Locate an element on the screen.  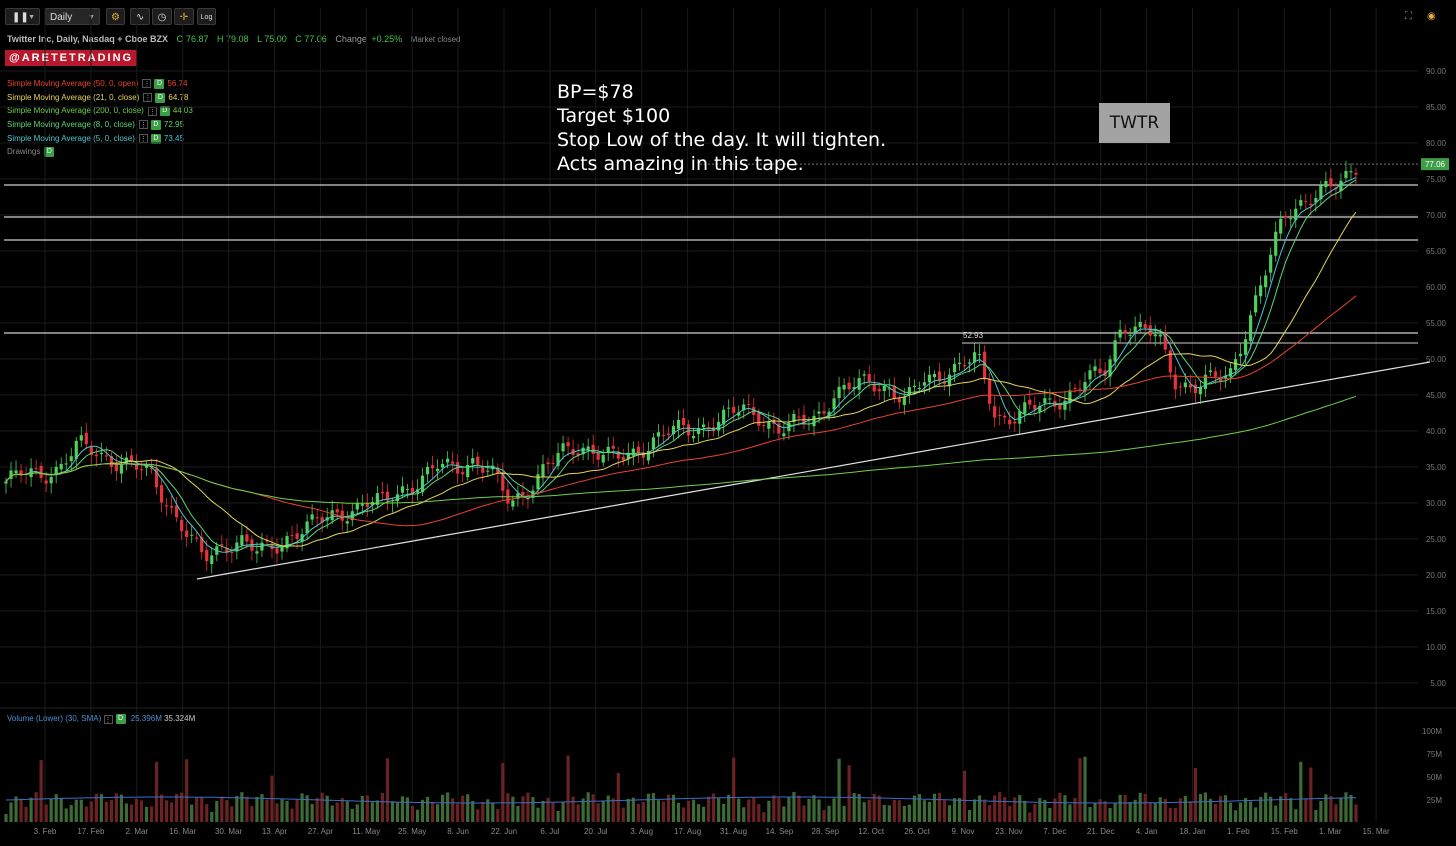
compare-button: ∿ is located at coordinates (140, 16).